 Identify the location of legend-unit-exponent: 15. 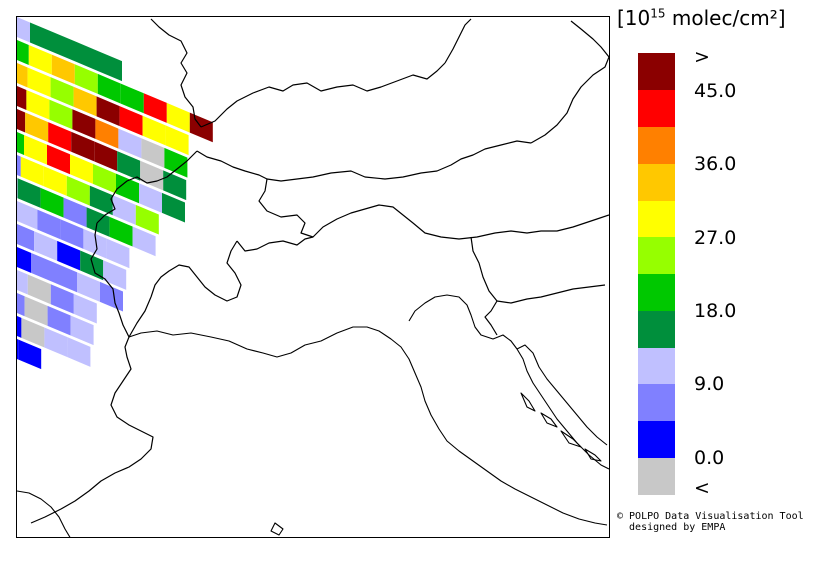
(658, 13).